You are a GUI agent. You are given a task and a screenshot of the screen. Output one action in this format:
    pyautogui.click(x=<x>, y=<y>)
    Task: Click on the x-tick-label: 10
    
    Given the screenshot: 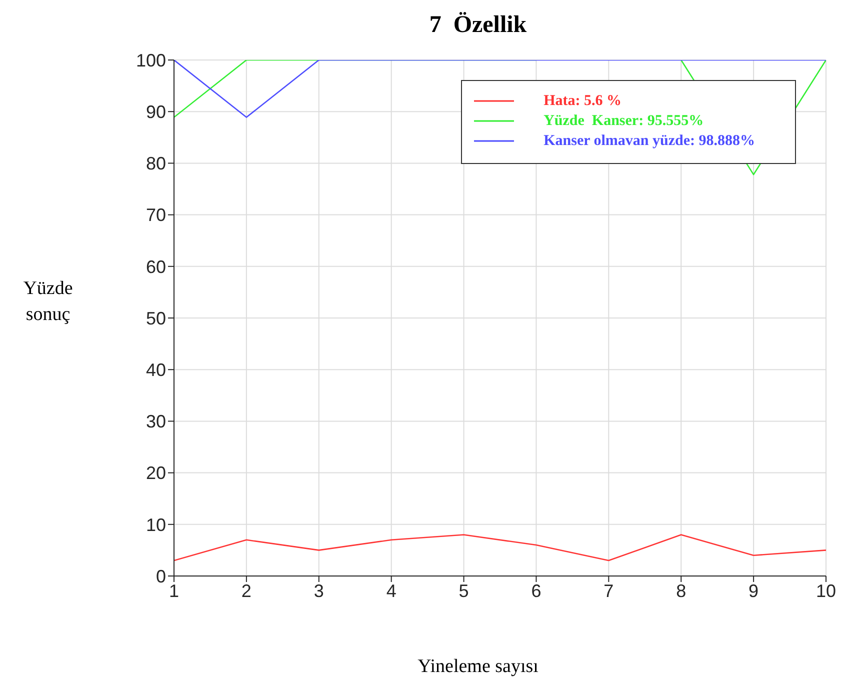 What is the action you would take?
    pyautogui.click(x=826, y=590)
    